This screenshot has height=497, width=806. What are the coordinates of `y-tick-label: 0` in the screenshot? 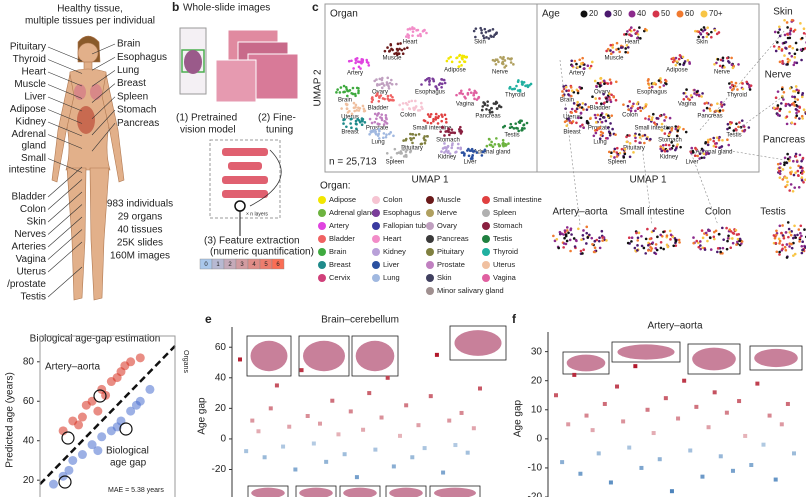 It's located at (223, 439).